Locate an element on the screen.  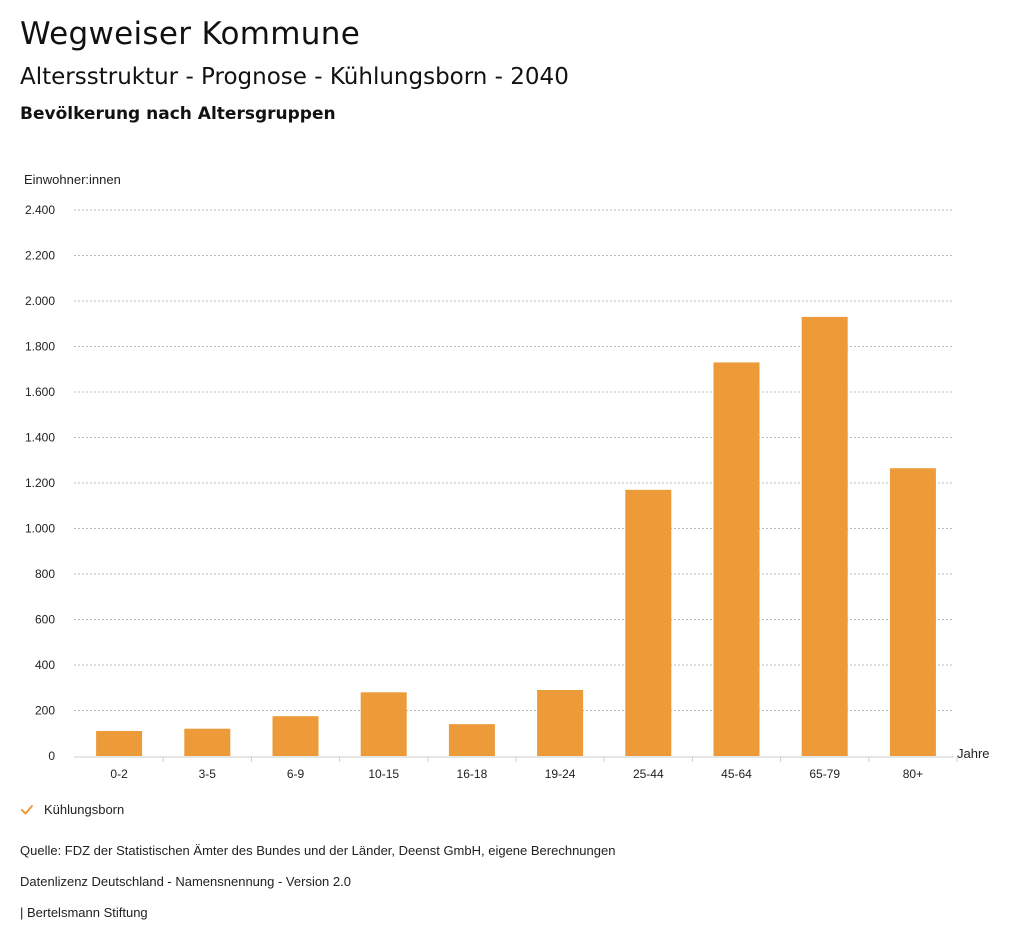
chart-section-title: Bevölkerung nach Altersgruppen is located at coordinates (178, 114).